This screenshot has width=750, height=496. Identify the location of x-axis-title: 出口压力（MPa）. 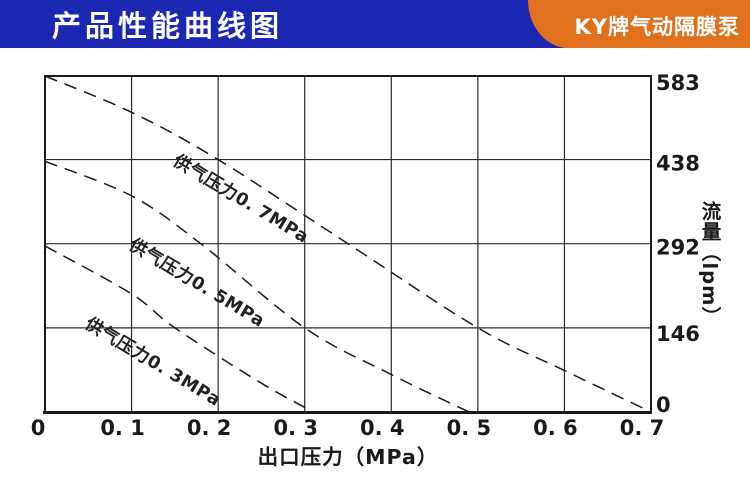
(348, 457).